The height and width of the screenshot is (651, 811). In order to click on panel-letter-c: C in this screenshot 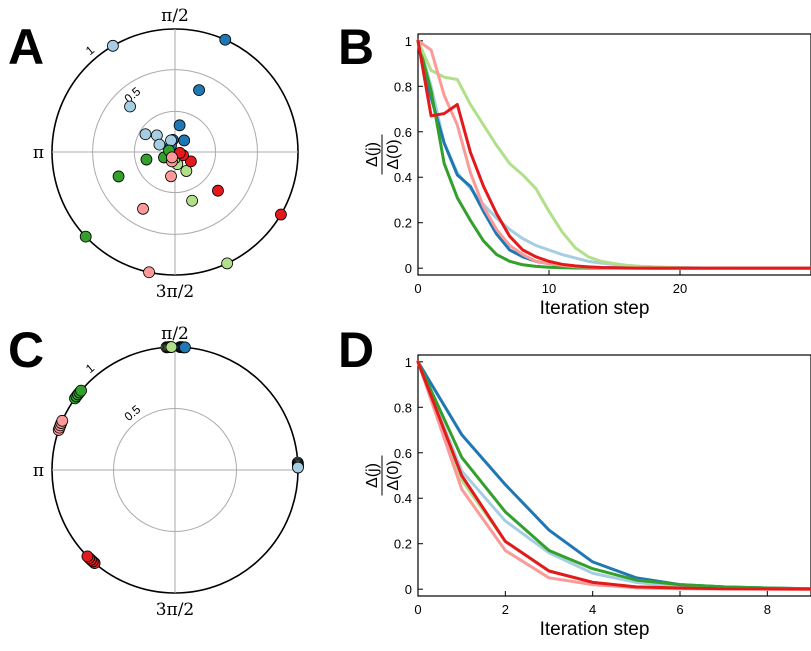, I will do `click(26, 350)`.